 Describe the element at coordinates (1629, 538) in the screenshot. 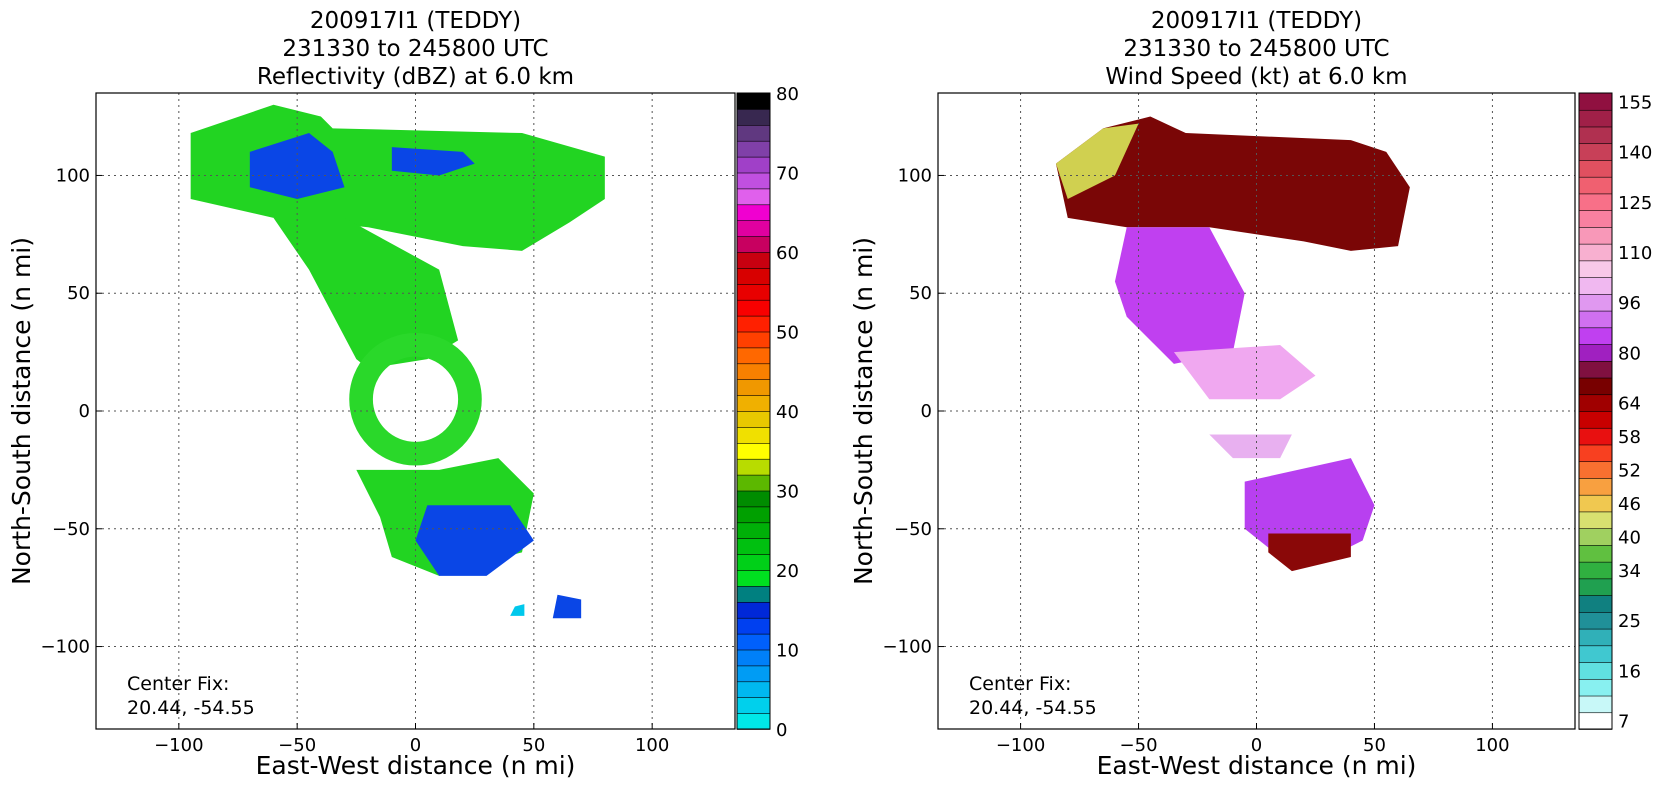

I see `colorbar-tick-label: 40` at that location.